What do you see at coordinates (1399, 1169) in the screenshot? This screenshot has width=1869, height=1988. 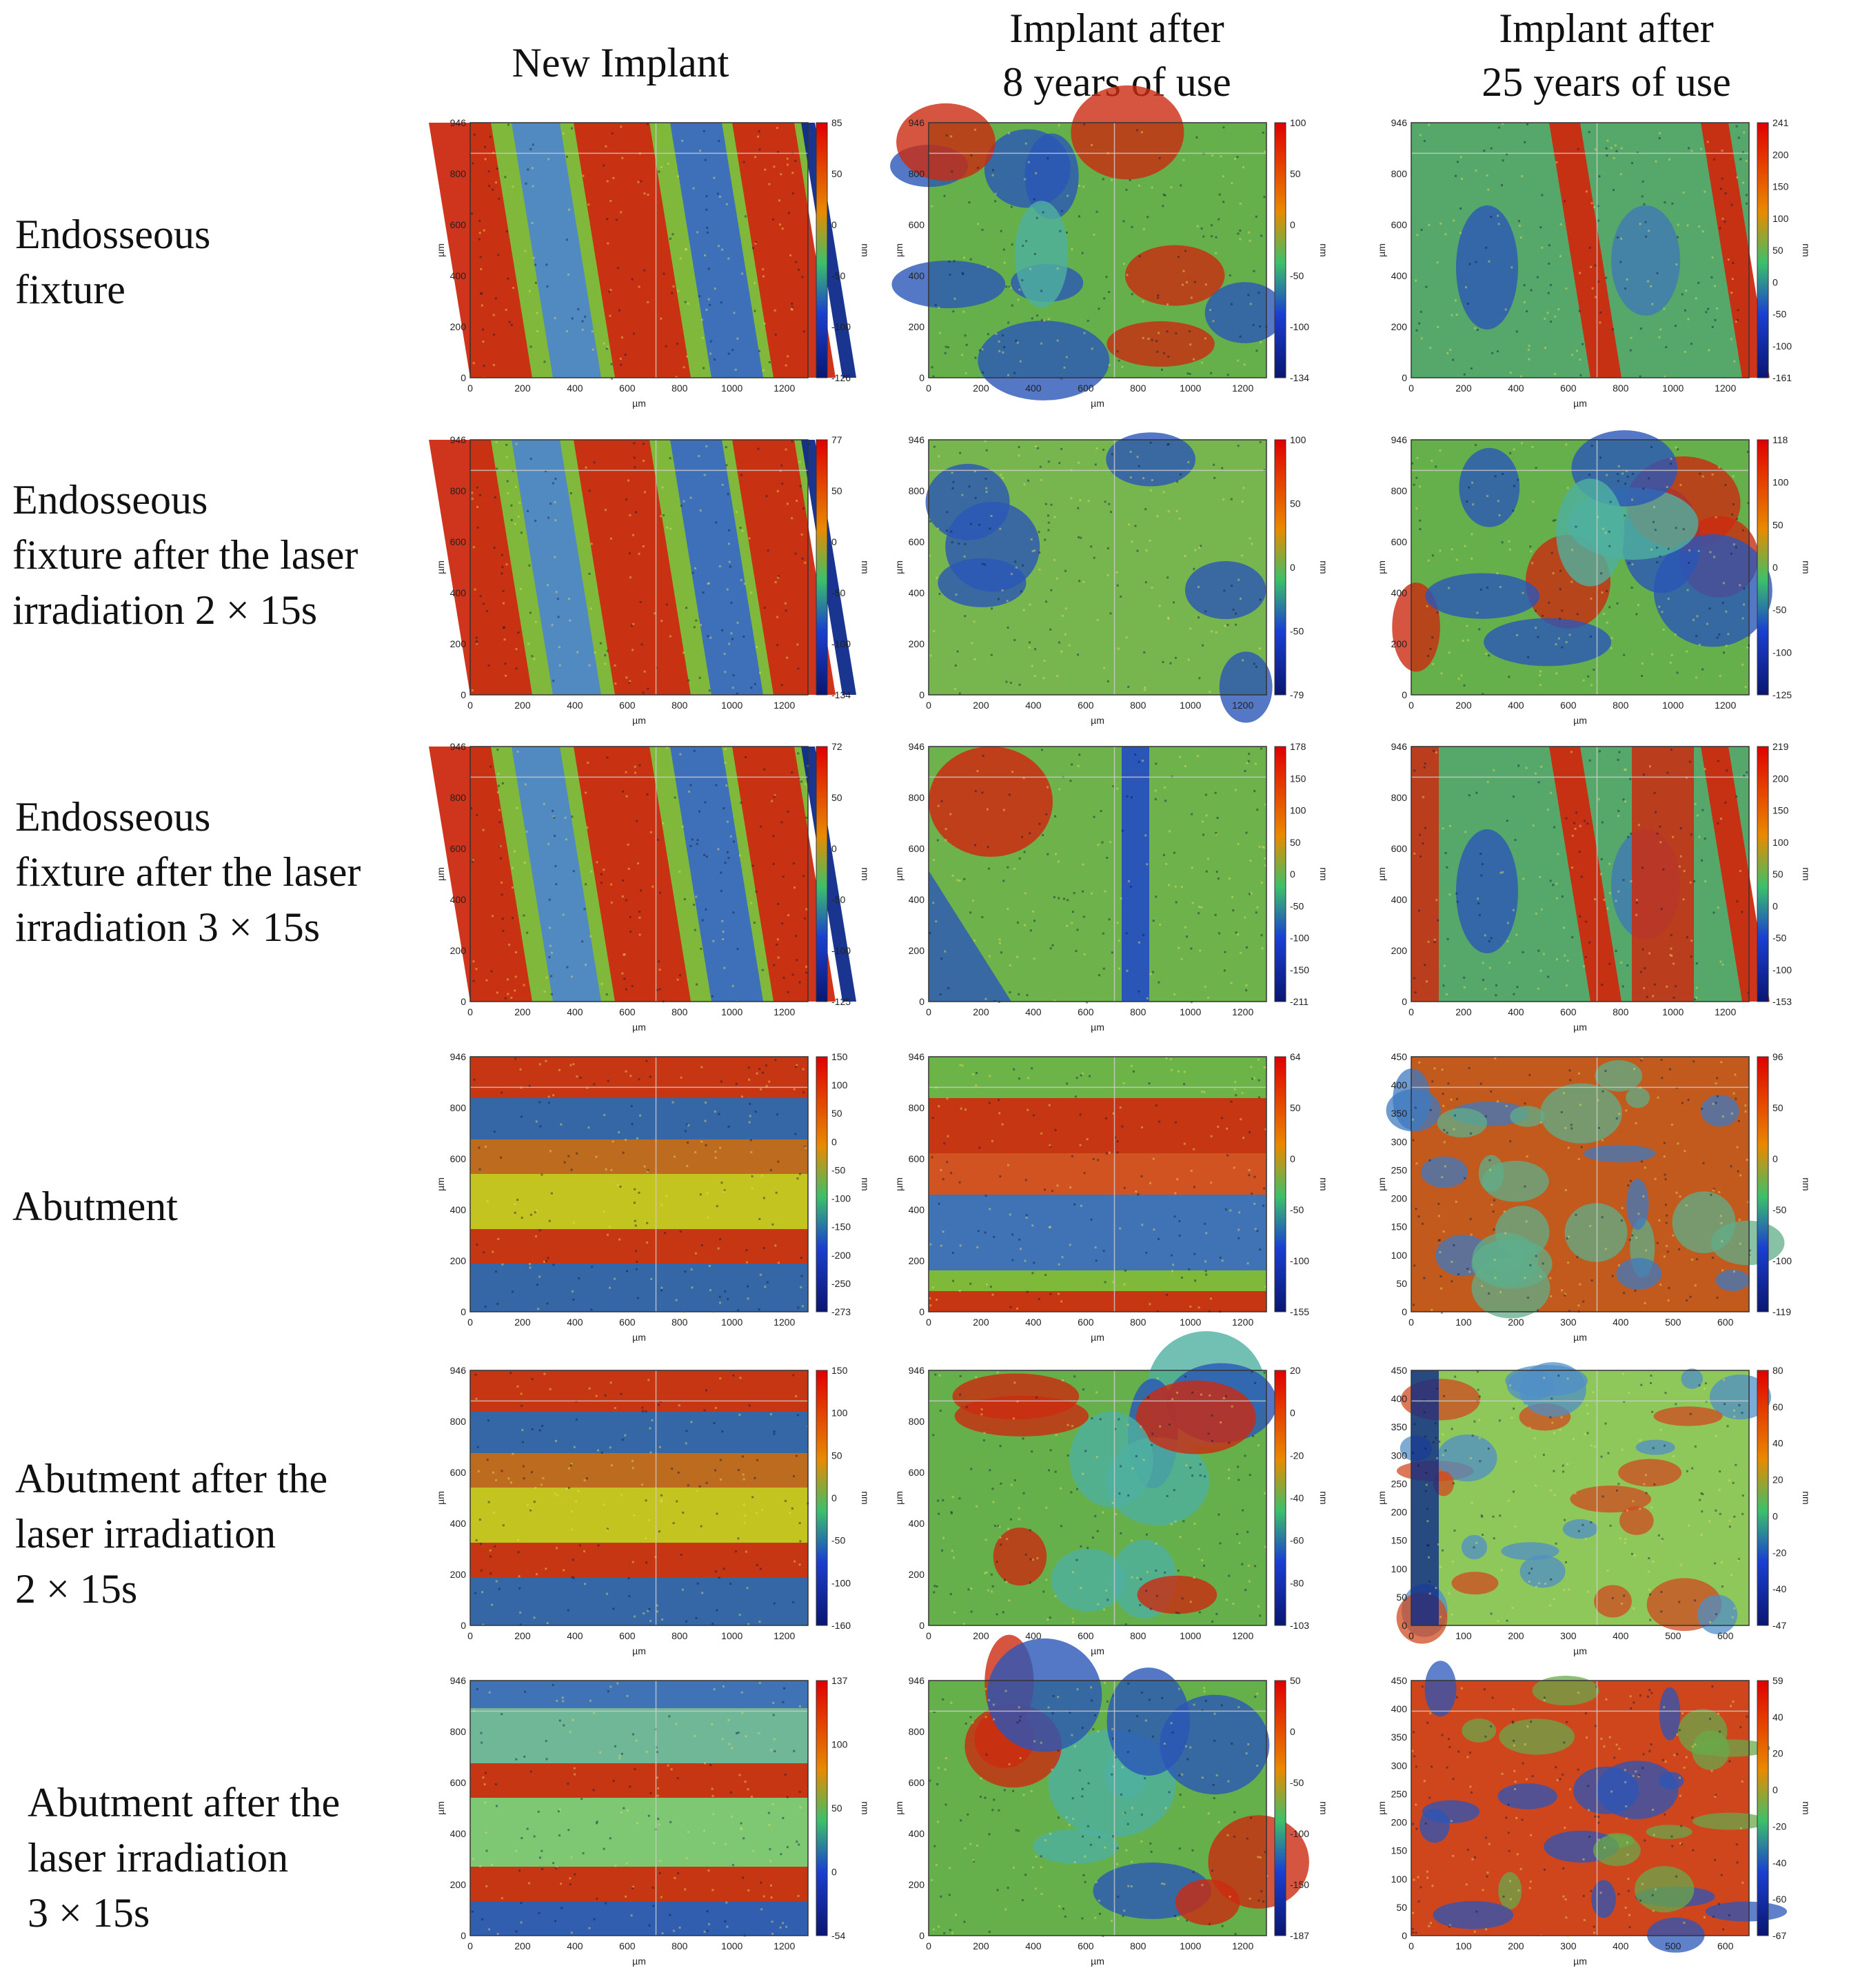 I see `y-tick-label: 250` at bounding box center [1399, 1169].